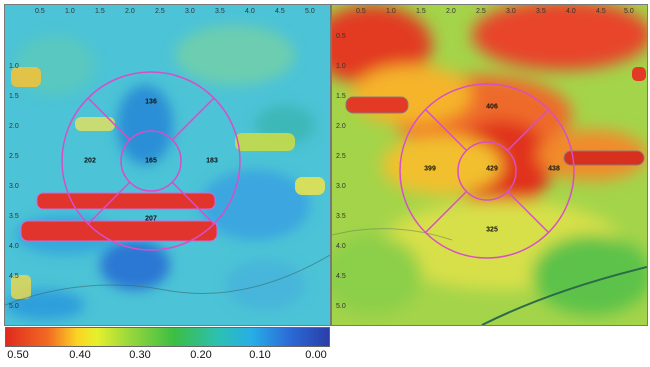 The height and width of the screenshot is (367, 650). I want to click on left-y-tick: 5.0, so click(14, 306).